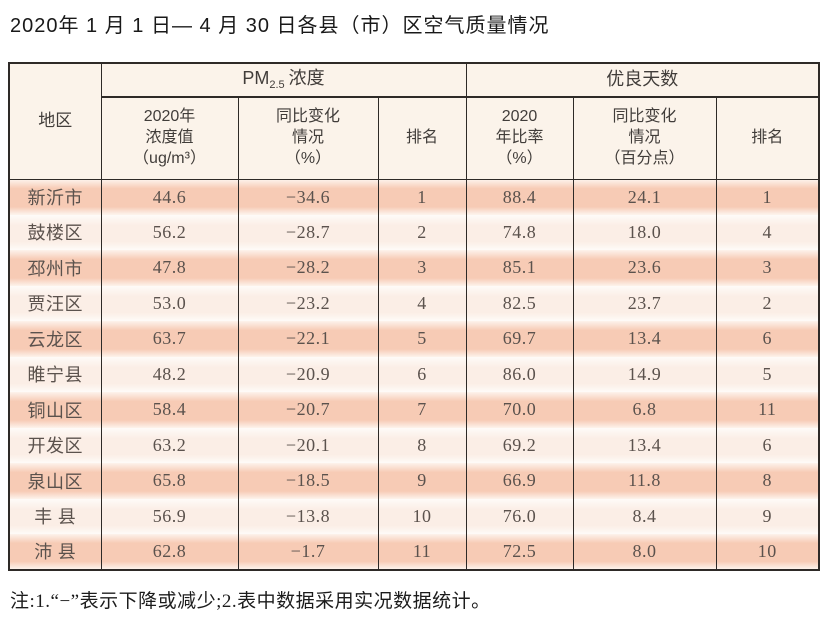 This screenshot has height=620, width=825. I want to click on cell-pm-rank: 10, so click(422, 516).